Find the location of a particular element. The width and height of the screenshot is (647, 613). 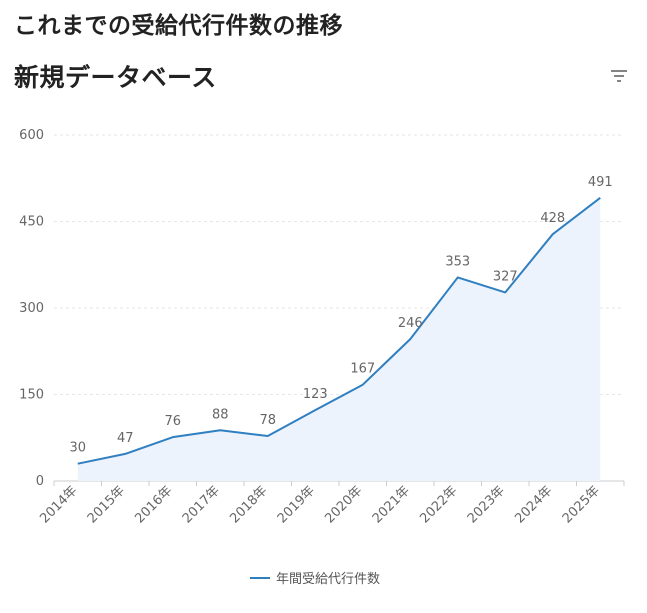

data-label: 327 is located at coordinates (505, 276).